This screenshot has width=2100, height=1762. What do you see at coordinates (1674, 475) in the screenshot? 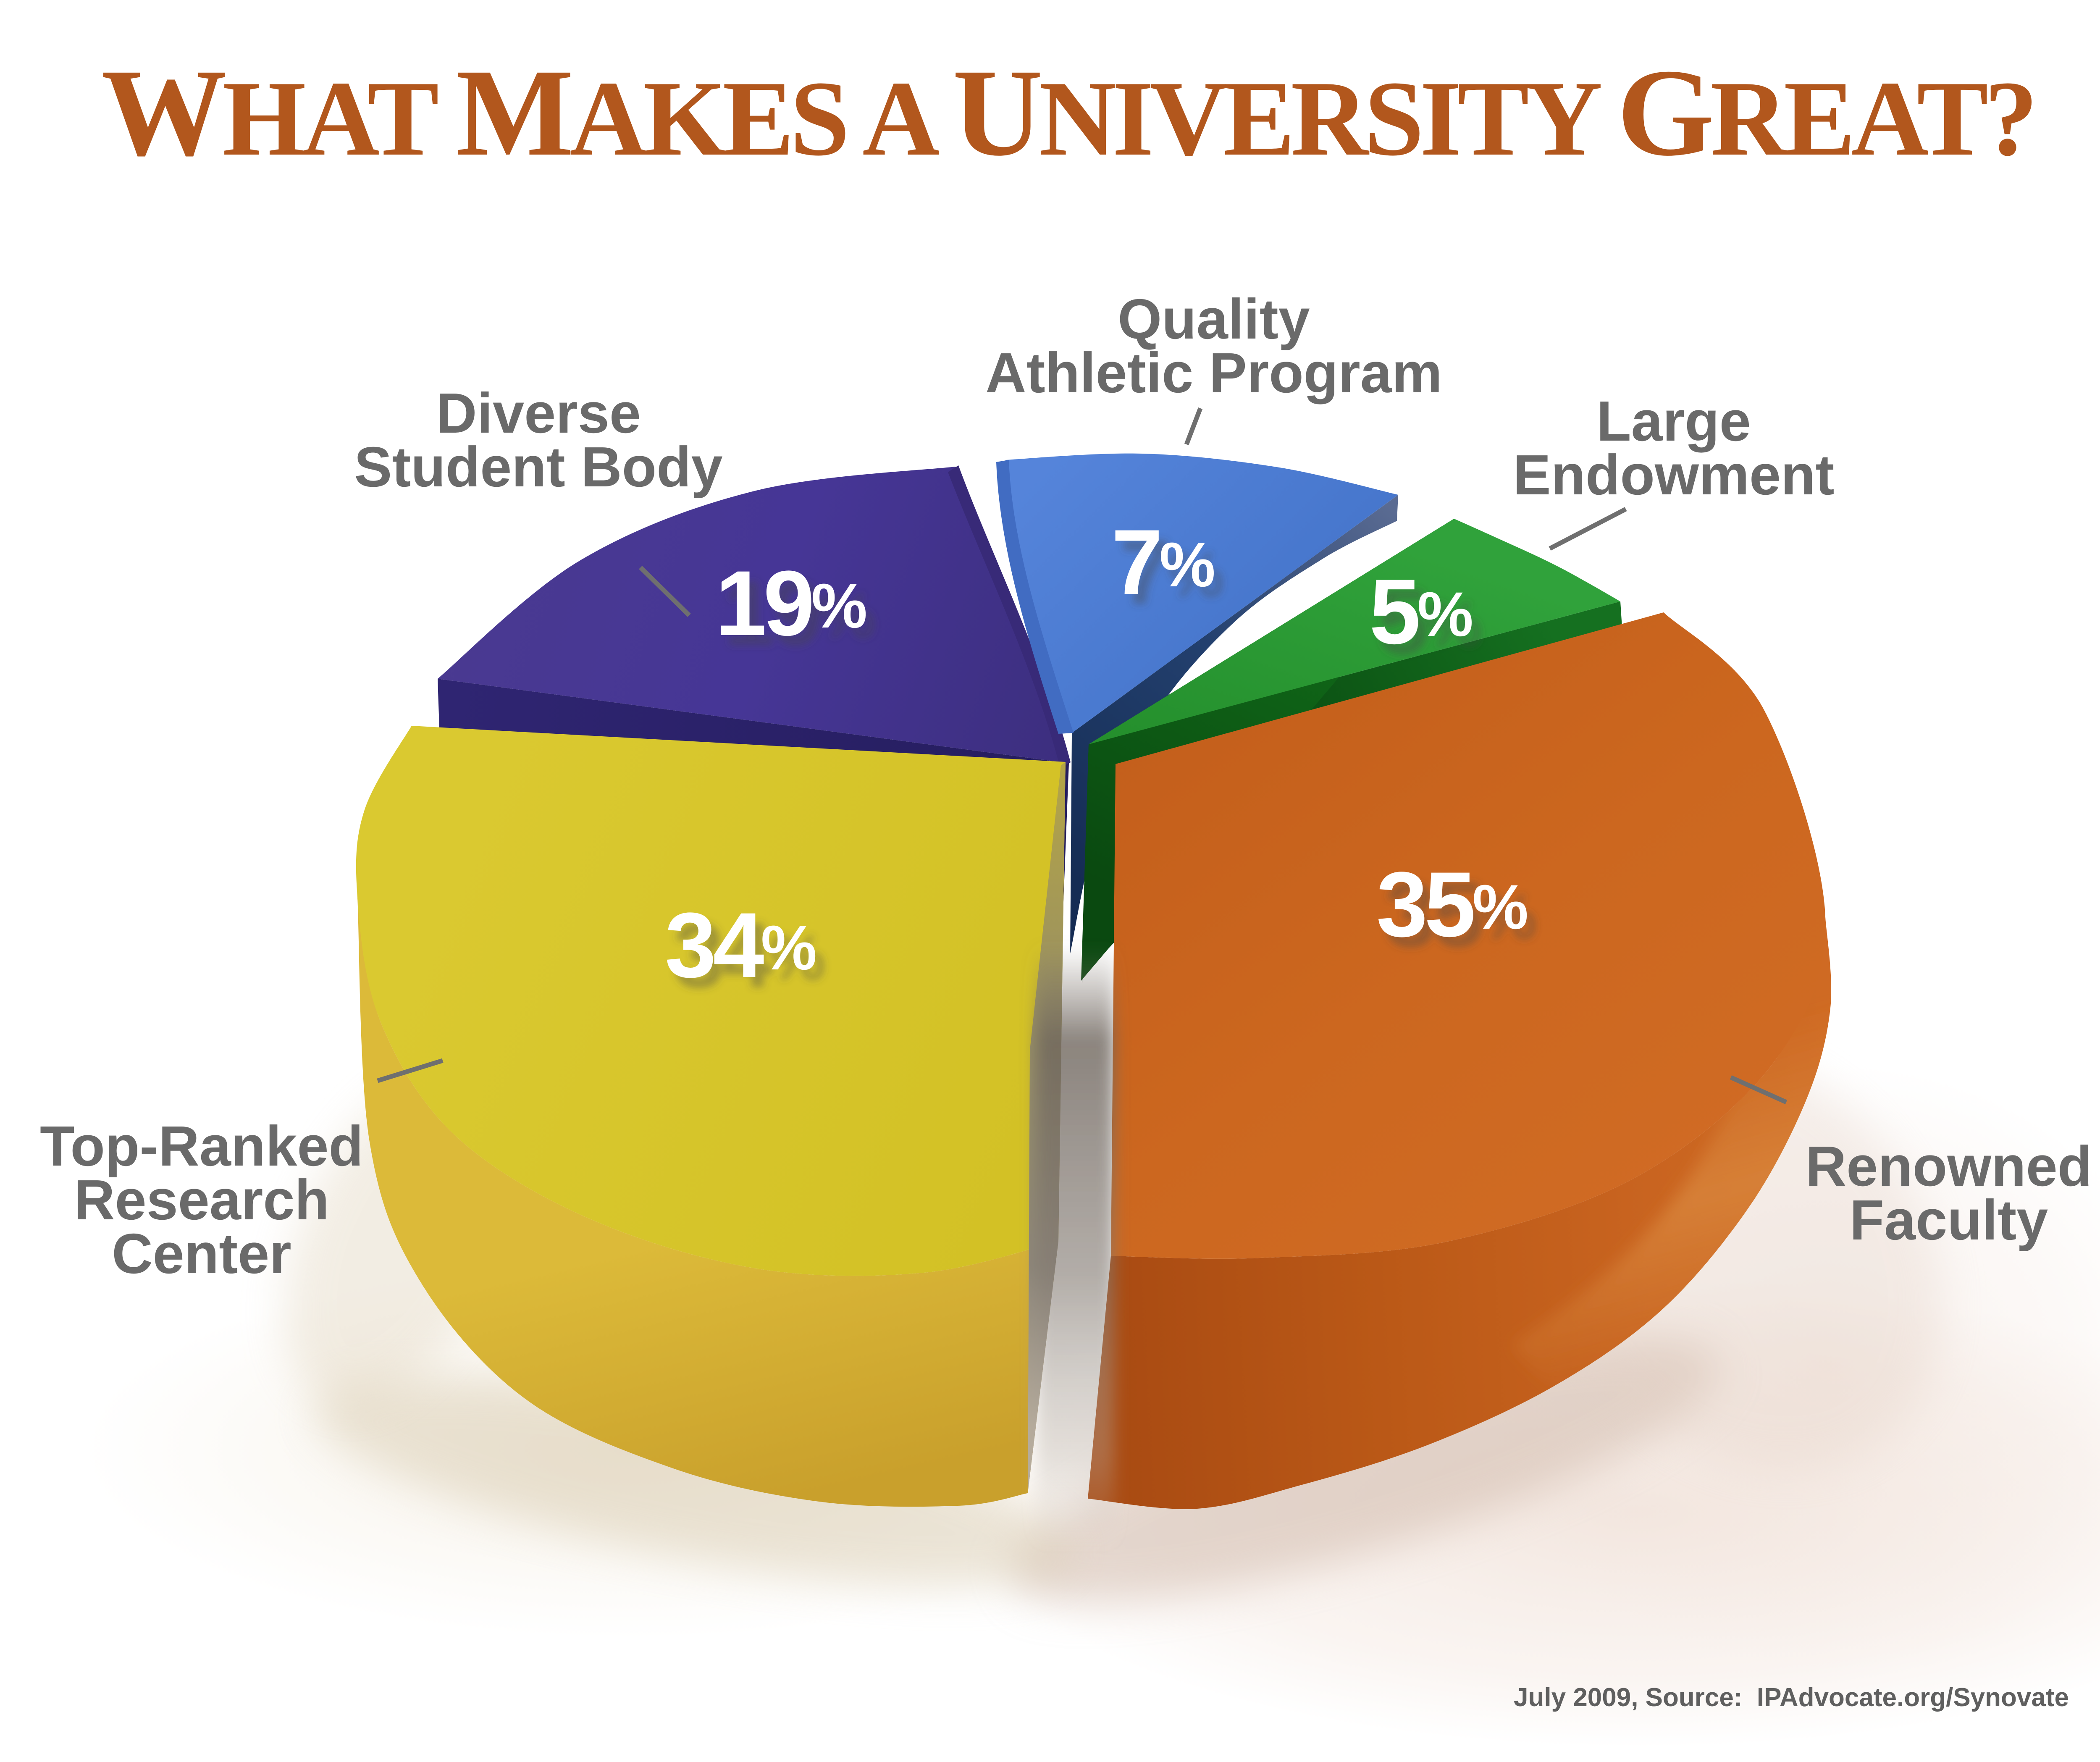
I see `svg-text: Endowment` at bounding box center [1674, 475].